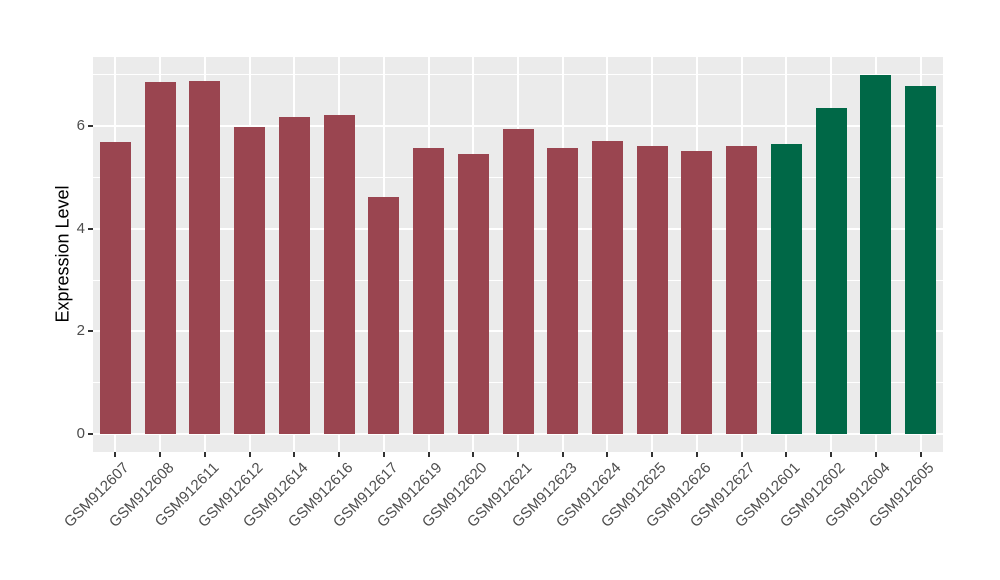 The image size is (1000, 580). Describe the element at coordinates (62, 254) in the screenshot. I see `y-axis-title: Expression Level` at that location.